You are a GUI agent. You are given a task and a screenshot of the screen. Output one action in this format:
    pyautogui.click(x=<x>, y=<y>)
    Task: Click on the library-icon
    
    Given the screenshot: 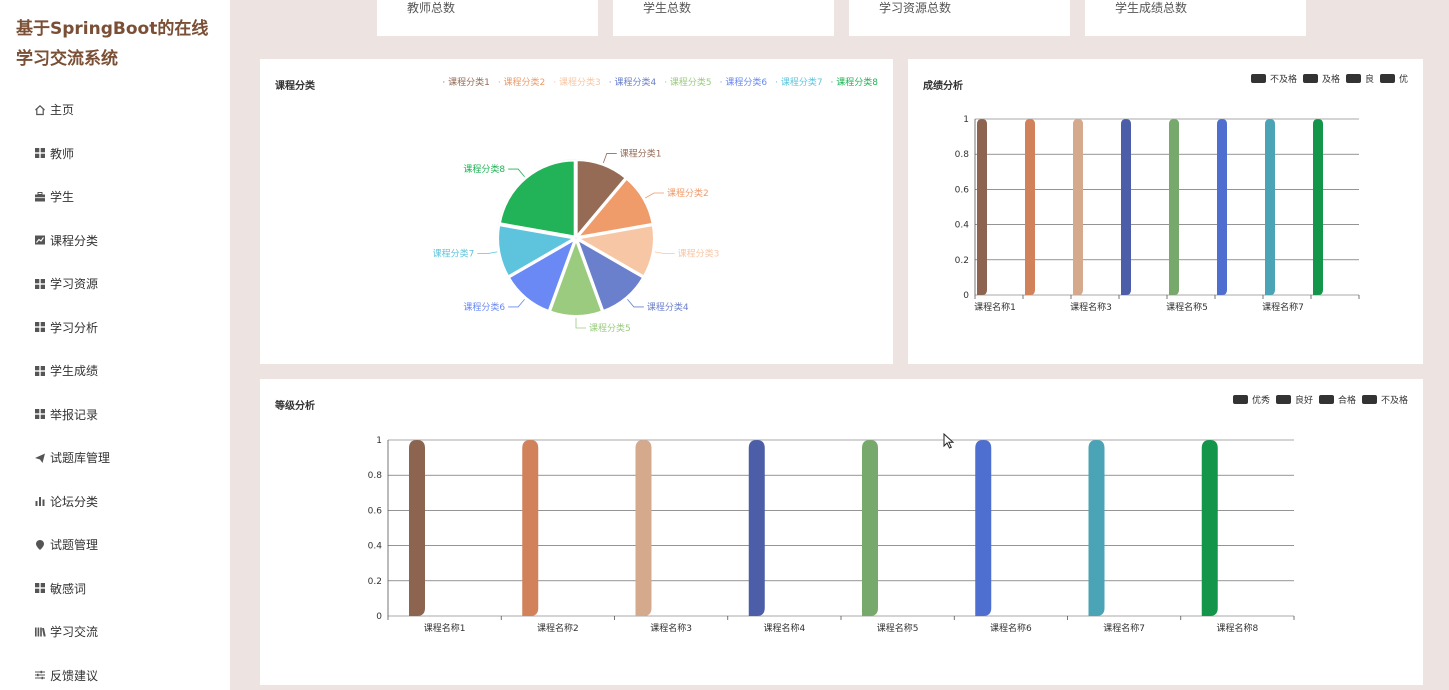 What is the action you would take?
    pyautogui.click(x=40, y=632)
    